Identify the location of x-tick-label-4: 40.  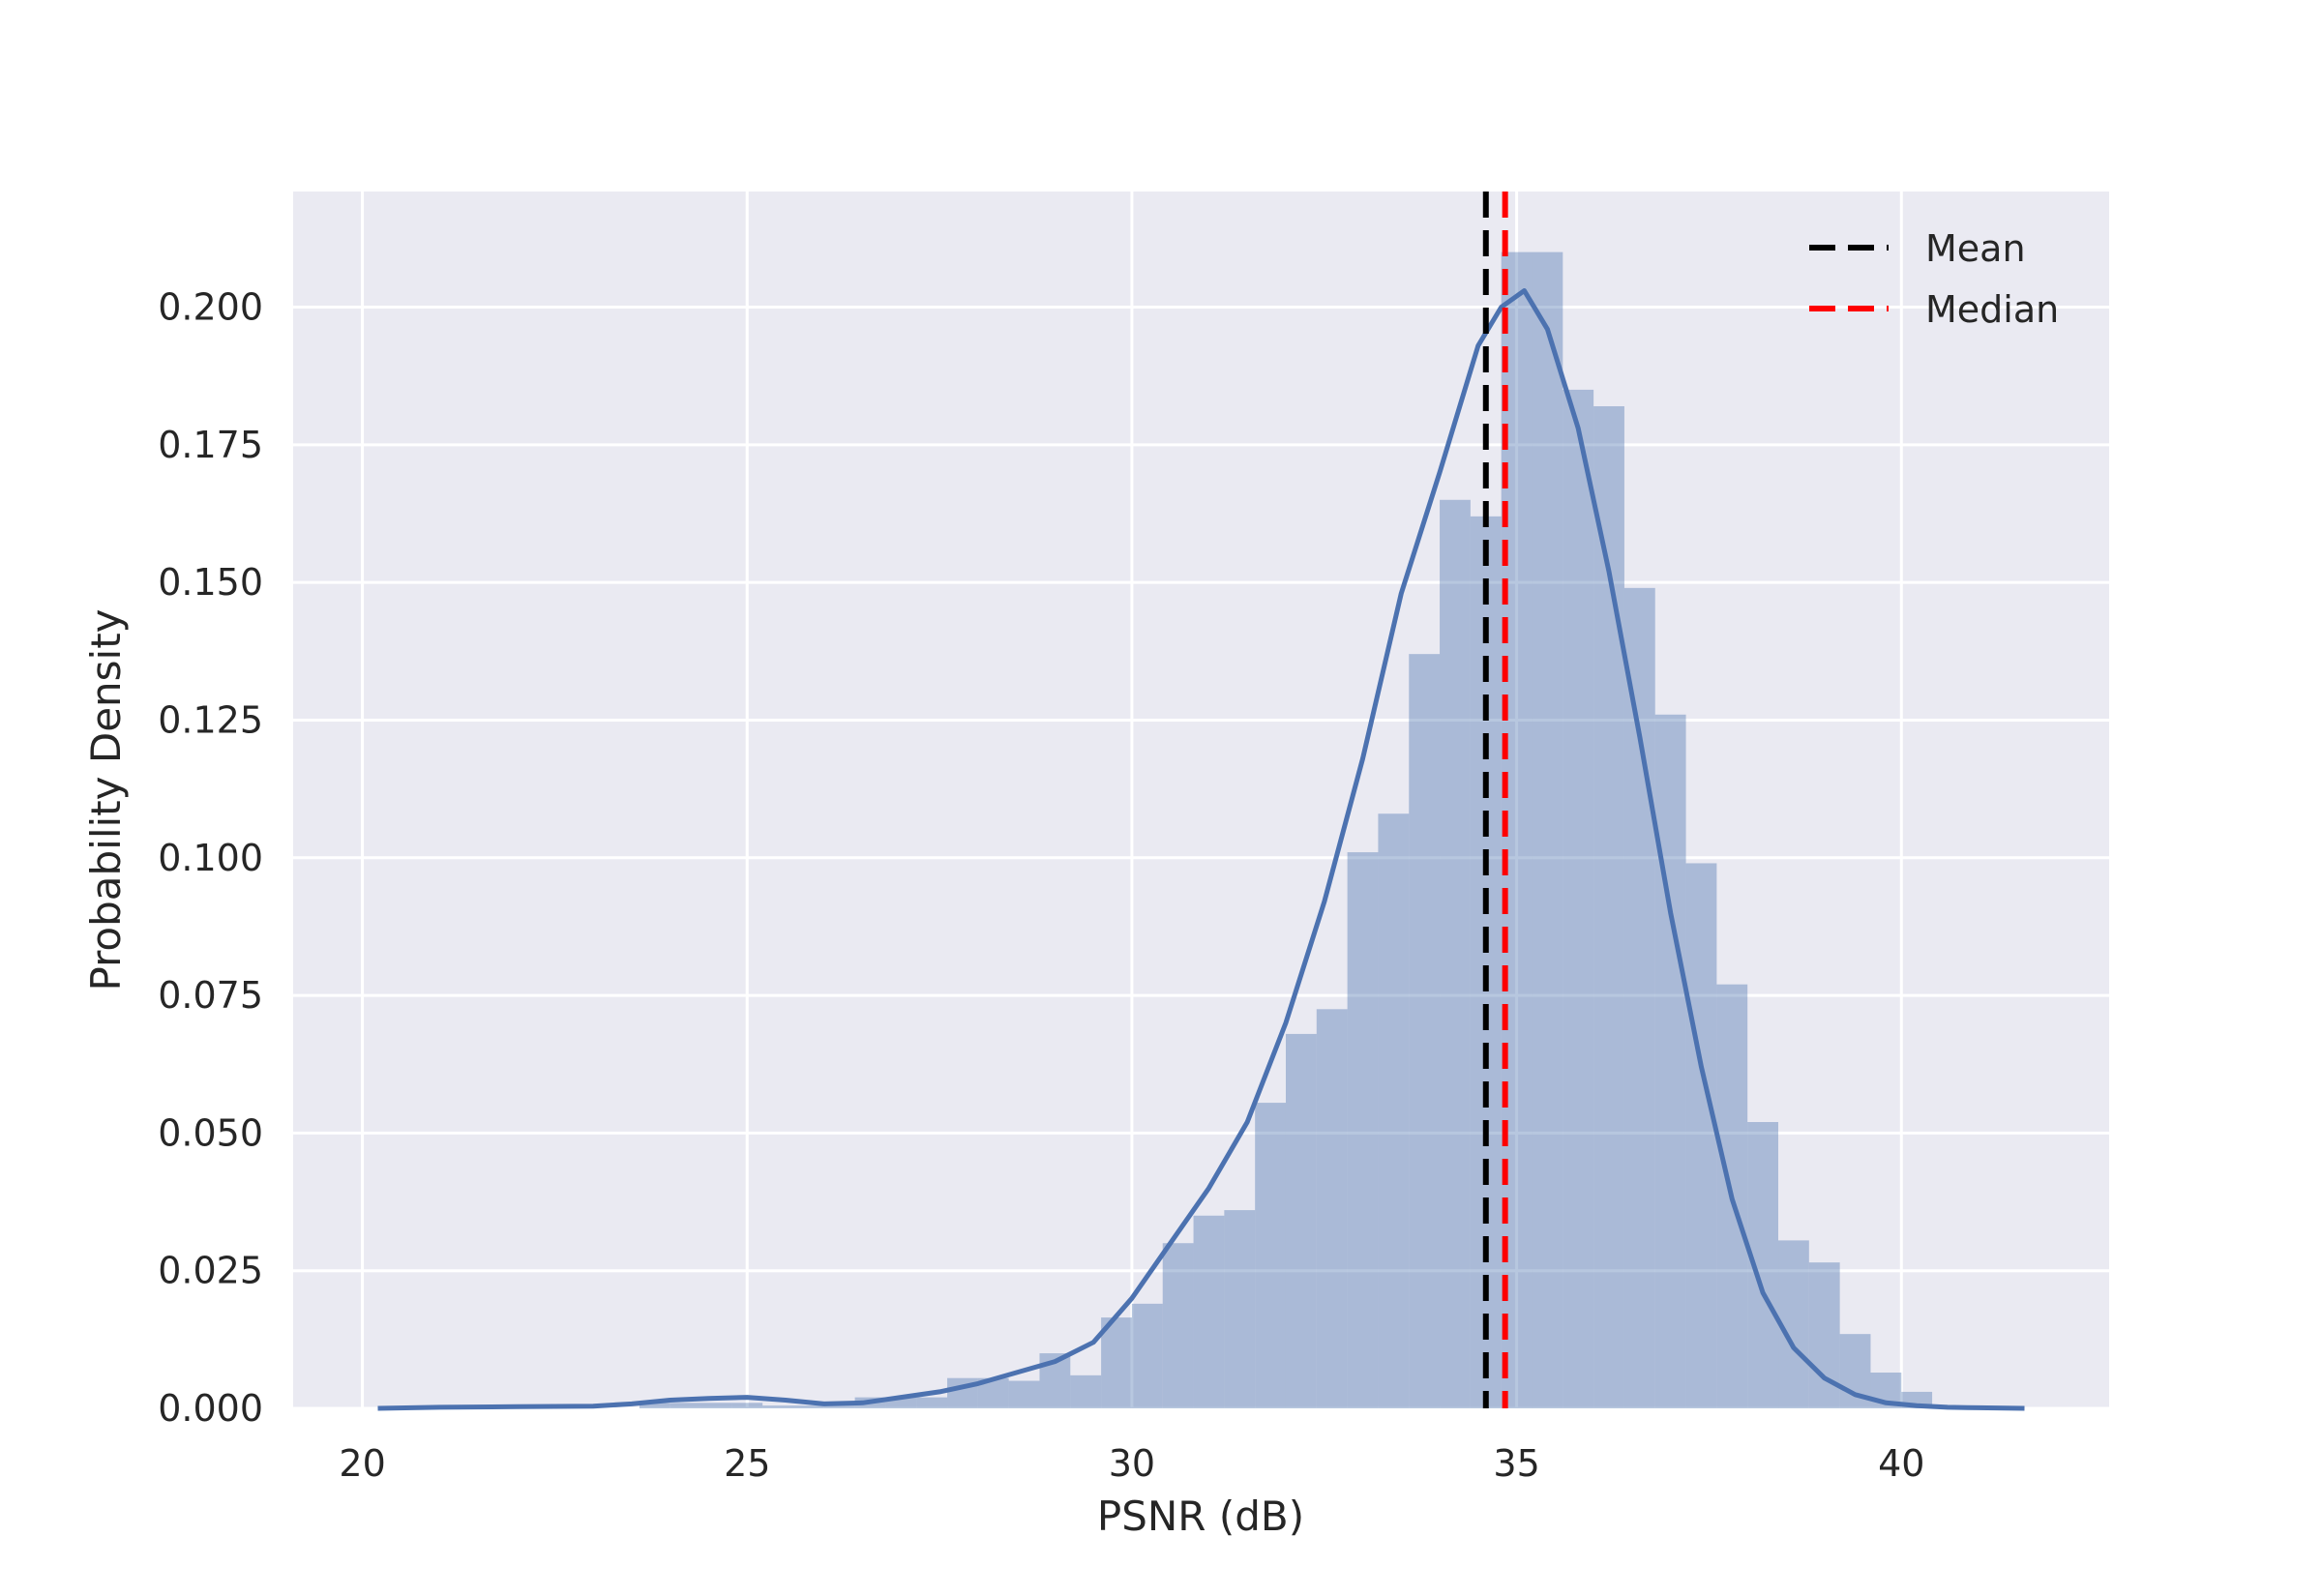
(1901, 1463).